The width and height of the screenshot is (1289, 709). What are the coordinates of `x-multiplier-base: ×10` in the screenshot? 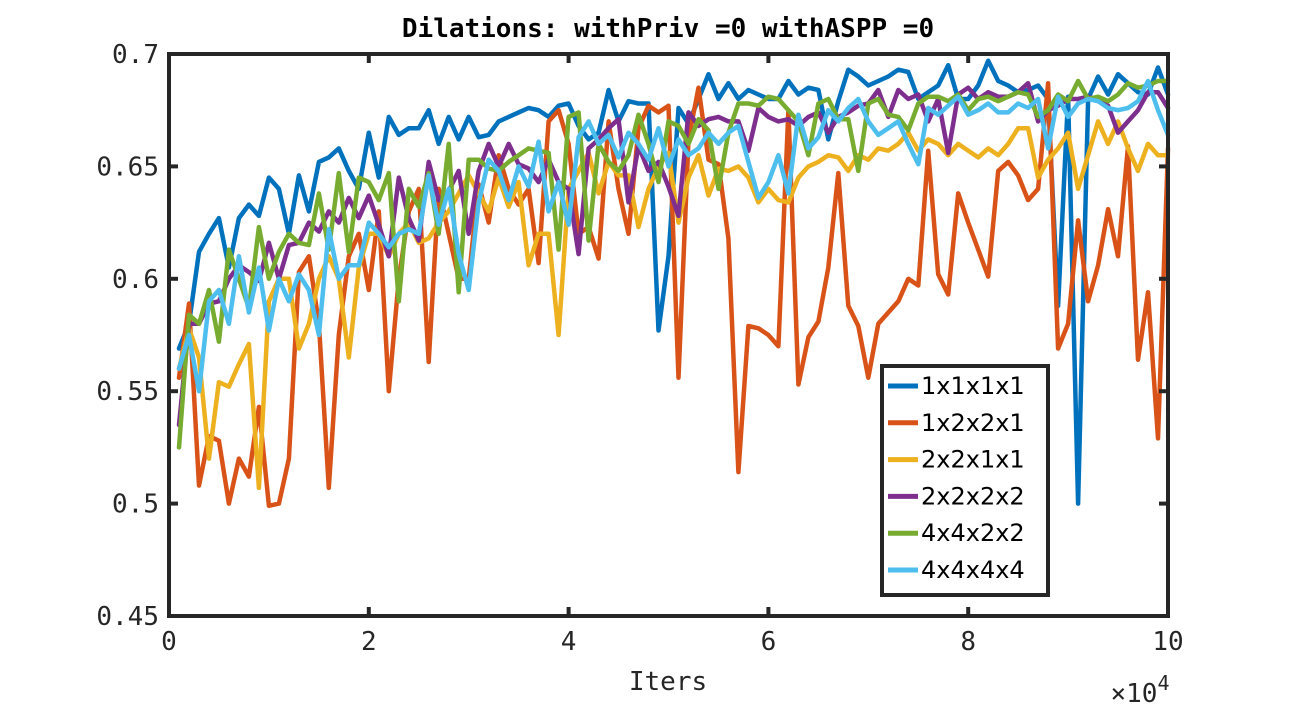 It's located at (1133, 694).